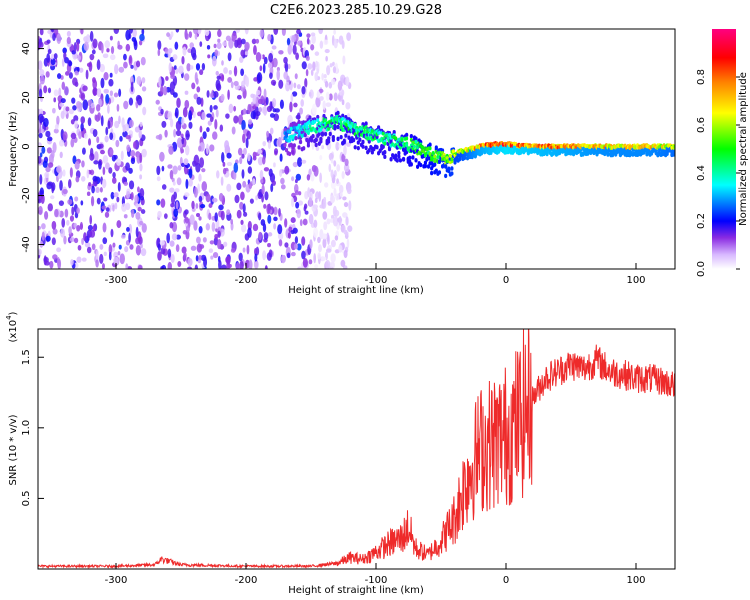 This screenshot has width=750, height=600. Describe the element at coordinates (116, 280) in the screenshot. I see `x-tick-label: -300` at that location.